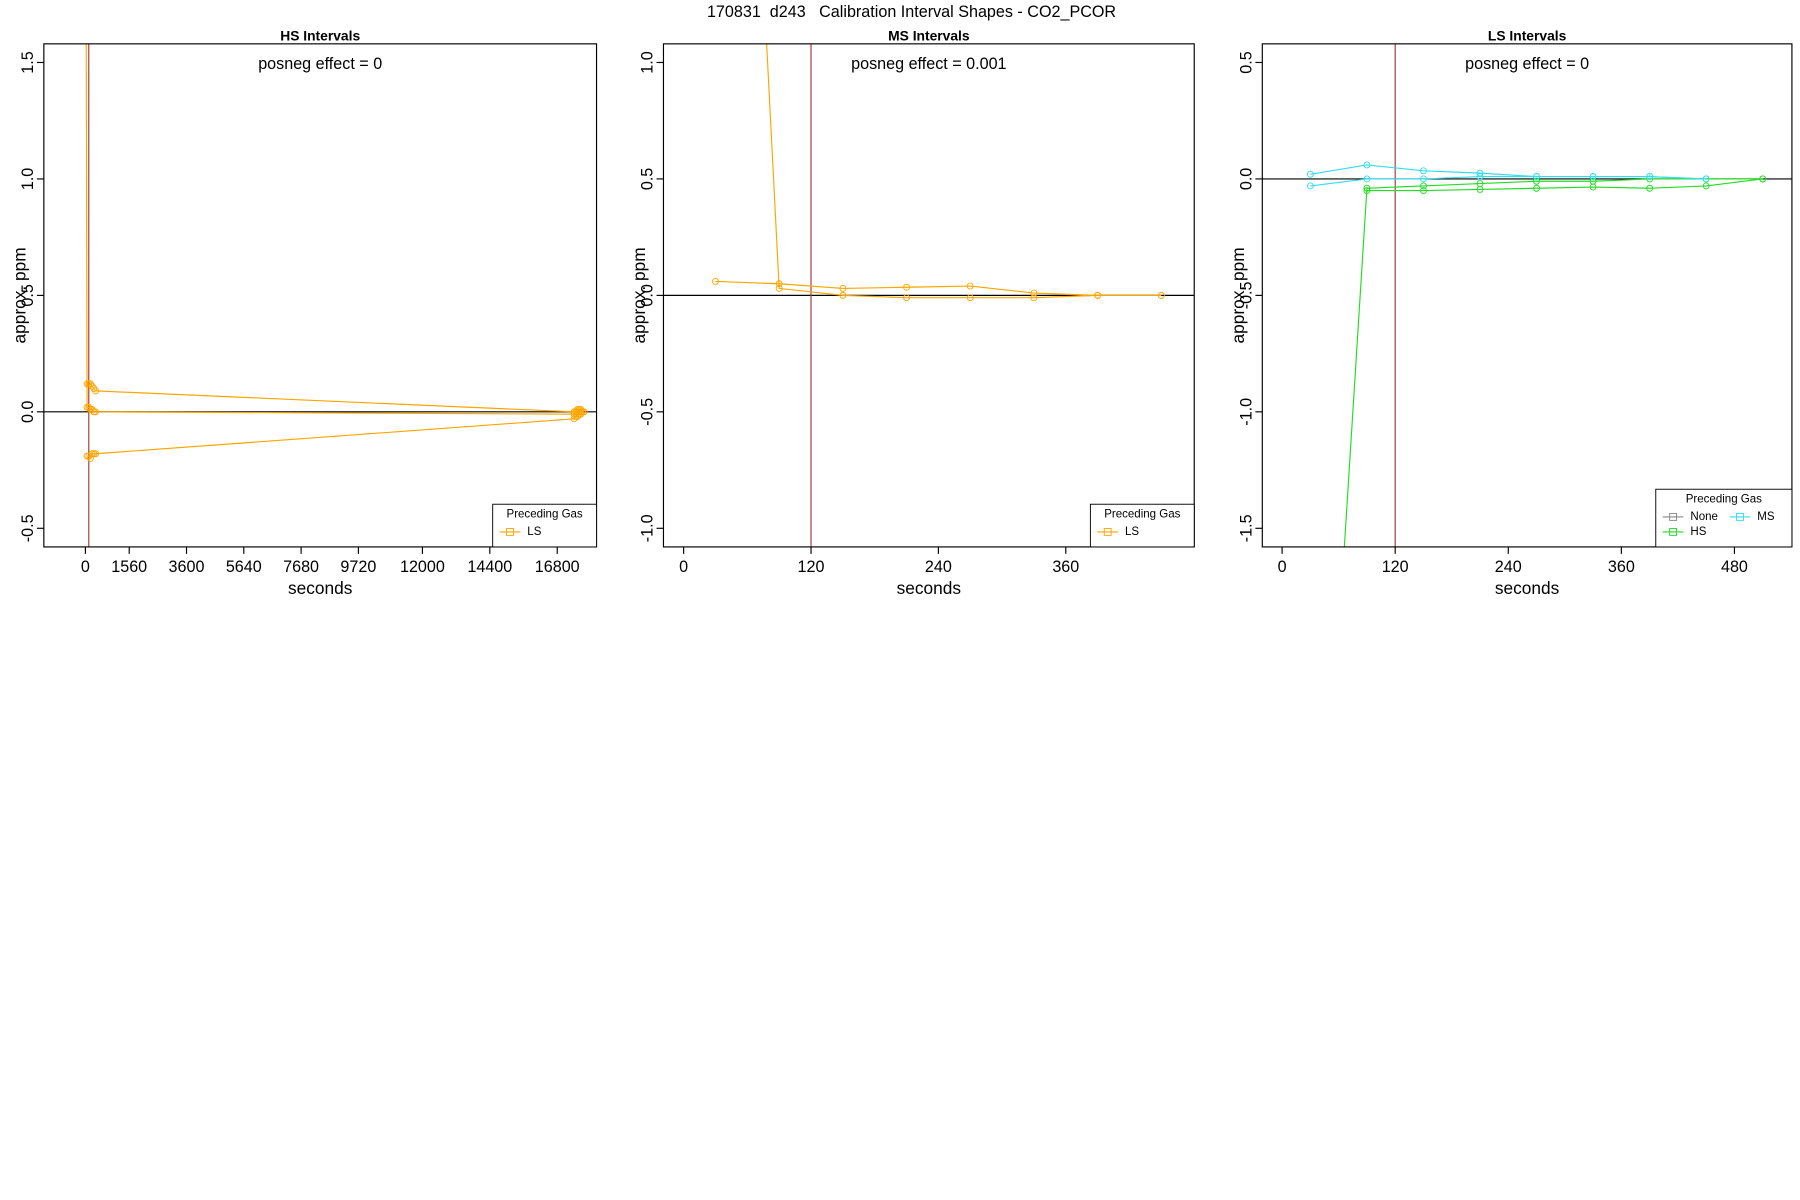 The width and height of the screenshot is (1800, 1200). Describe the element at coordinates (648, 528) in the screenshot. I see `y-tick-label: -1.0` at that location.